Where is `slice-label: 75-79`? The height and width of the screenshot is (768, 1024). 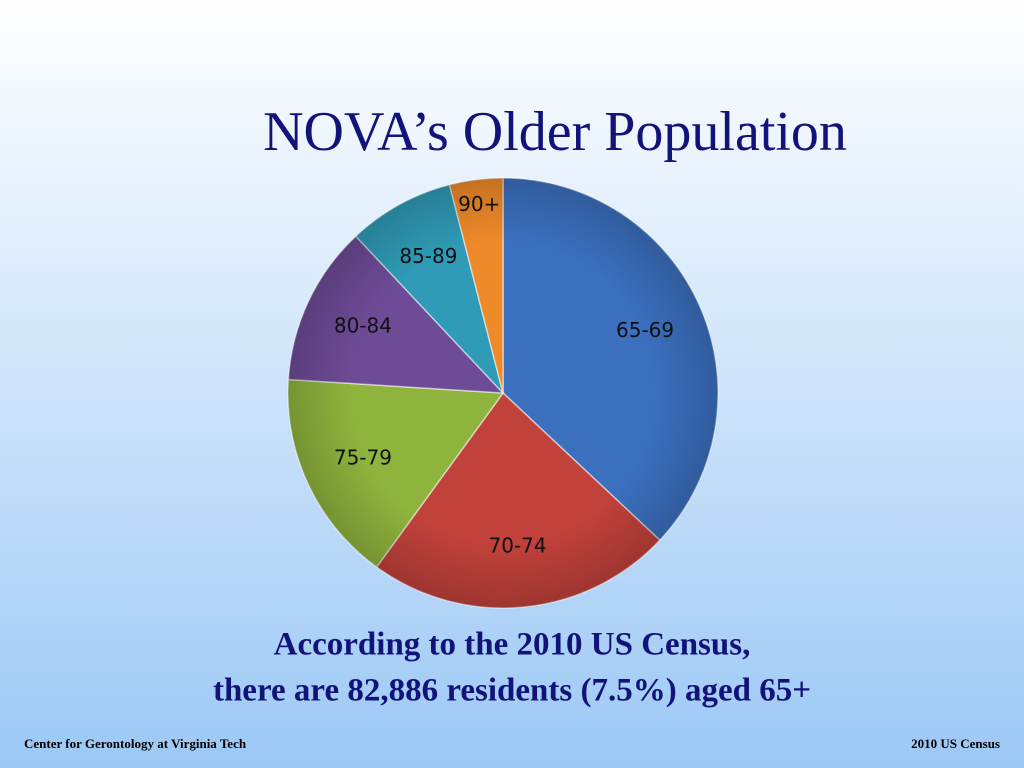
slice-label: 75-79 is located at coordinates (363, 457).